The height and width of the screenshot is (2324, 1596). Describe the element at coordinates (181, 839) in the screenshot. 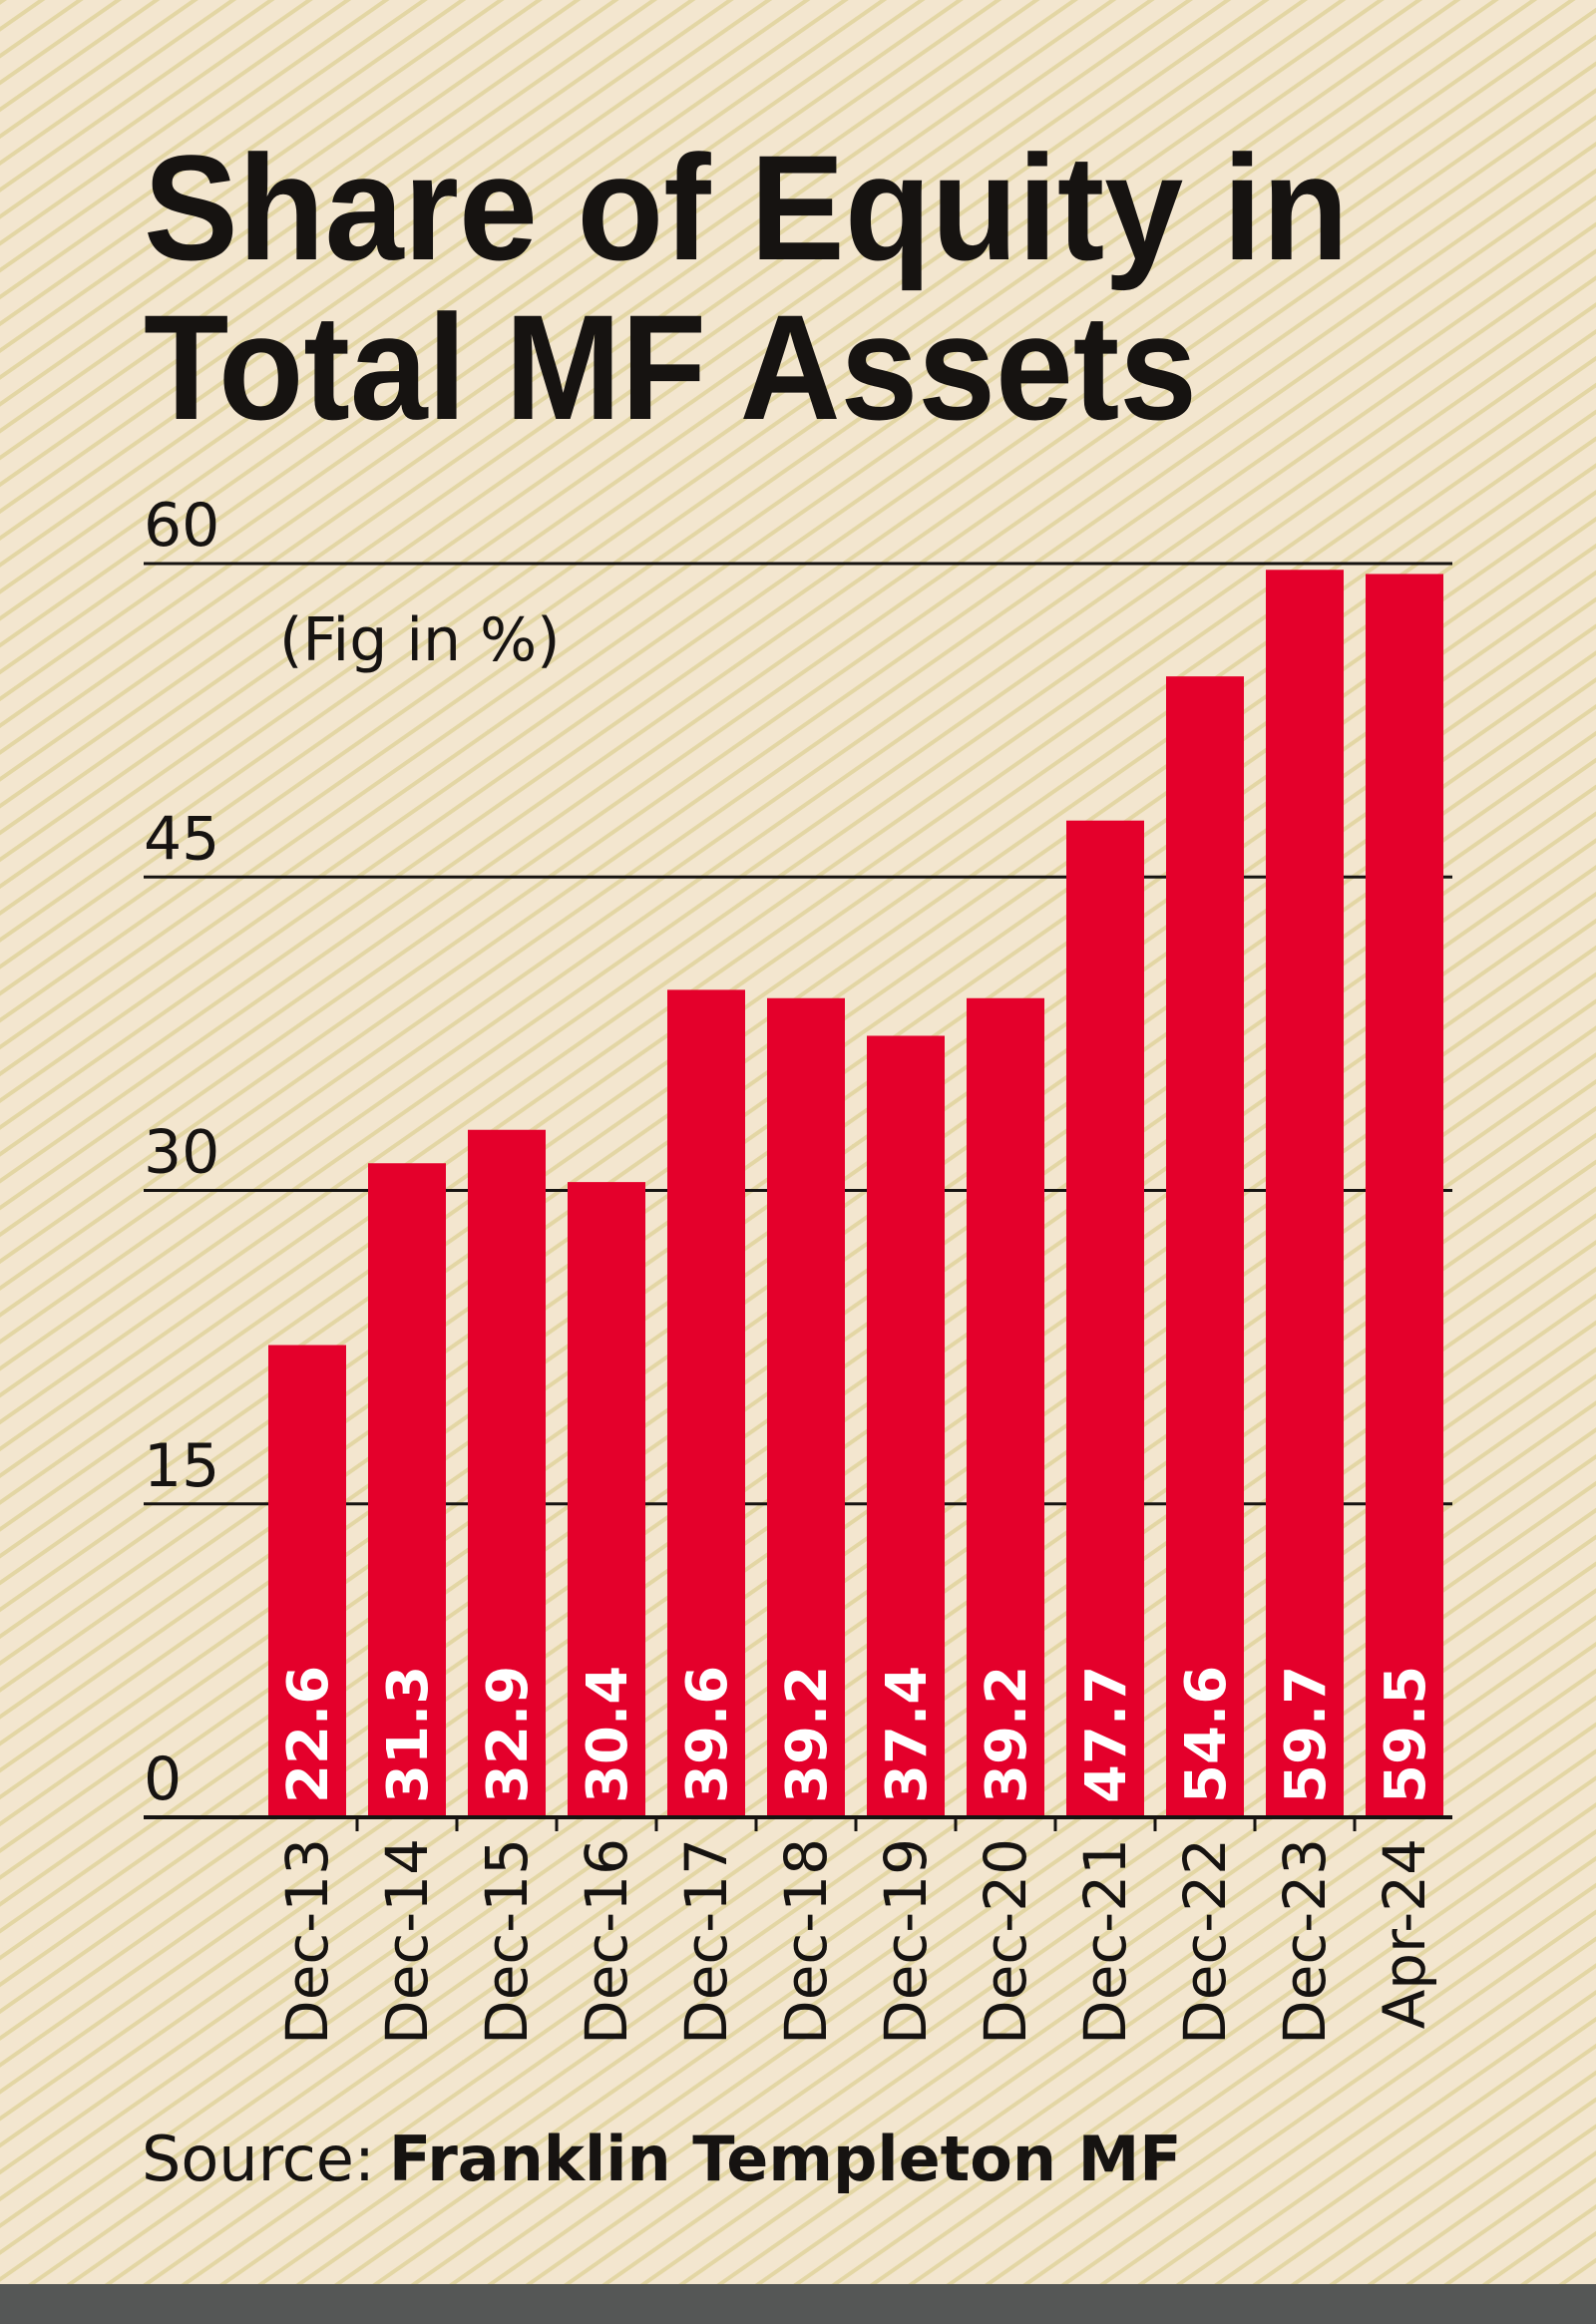

I see `y-tick-label: 45` at that location.